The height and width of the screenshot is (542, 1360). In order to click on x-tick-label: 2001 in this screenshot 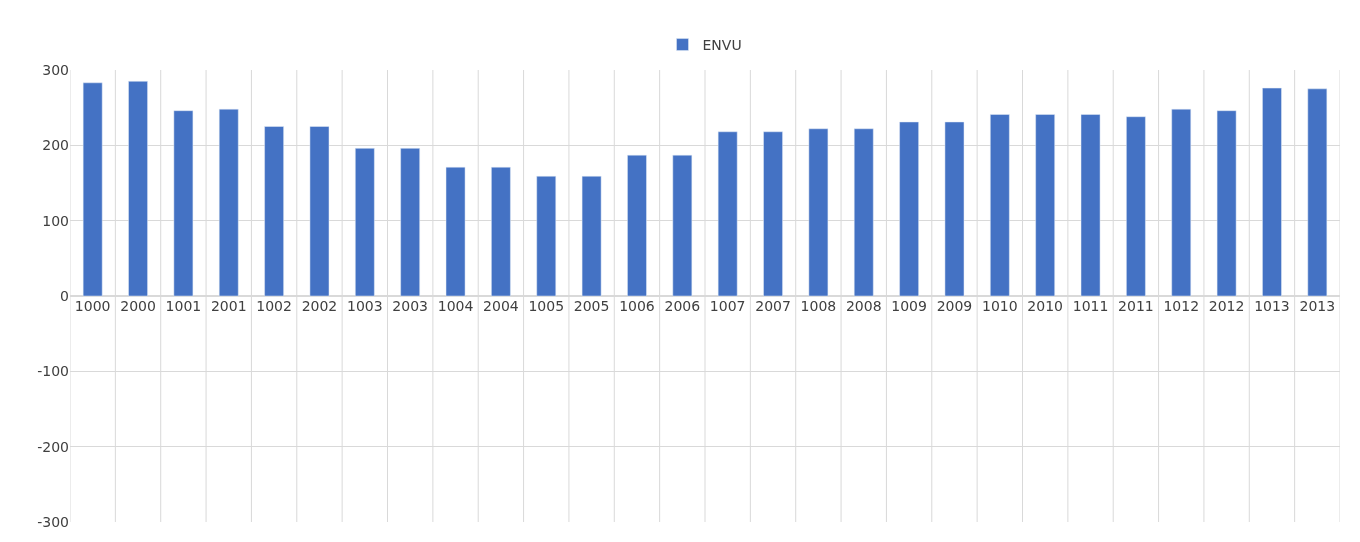, I will do `click(228, 306)`.